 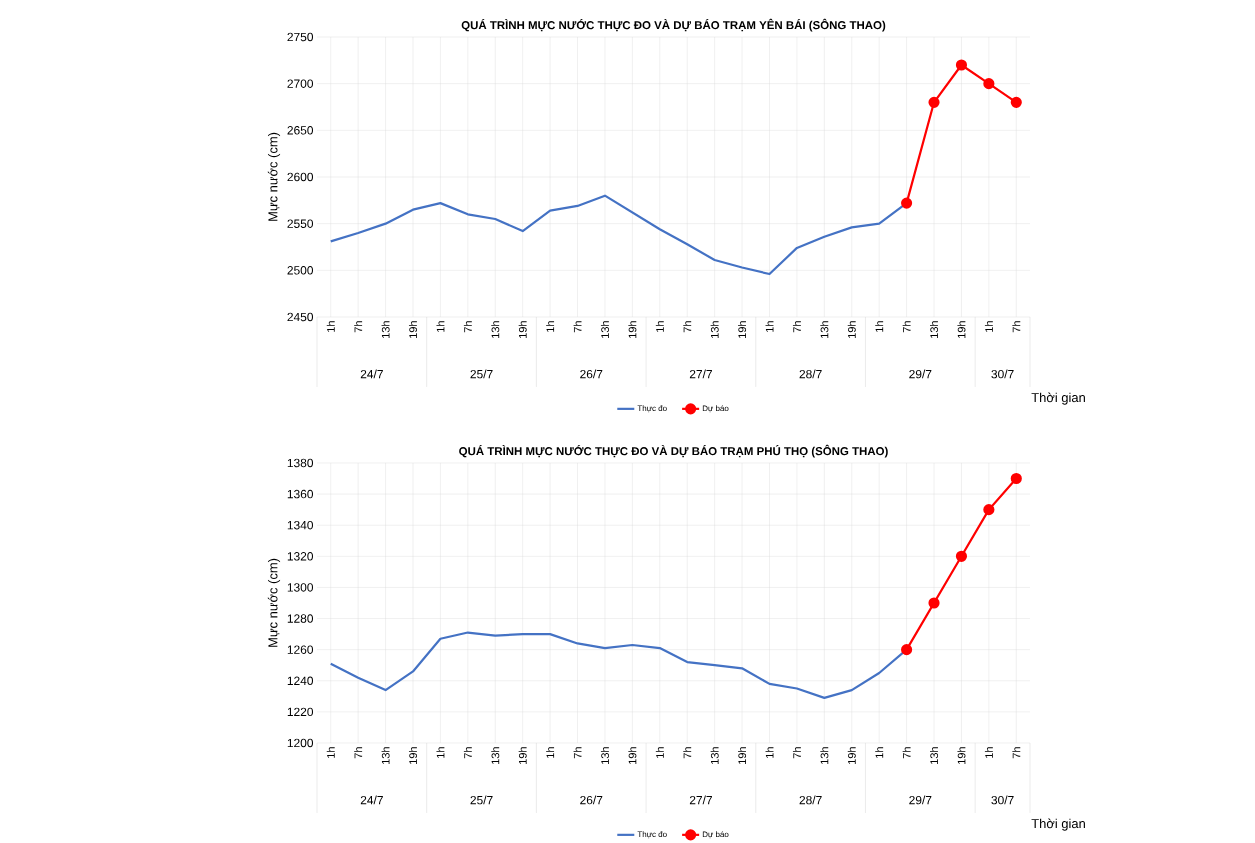 What do you see at coordinates (300, 650) in the screenshot?
I see `y-tick-label: 1260` at bounding box center [300, 650].